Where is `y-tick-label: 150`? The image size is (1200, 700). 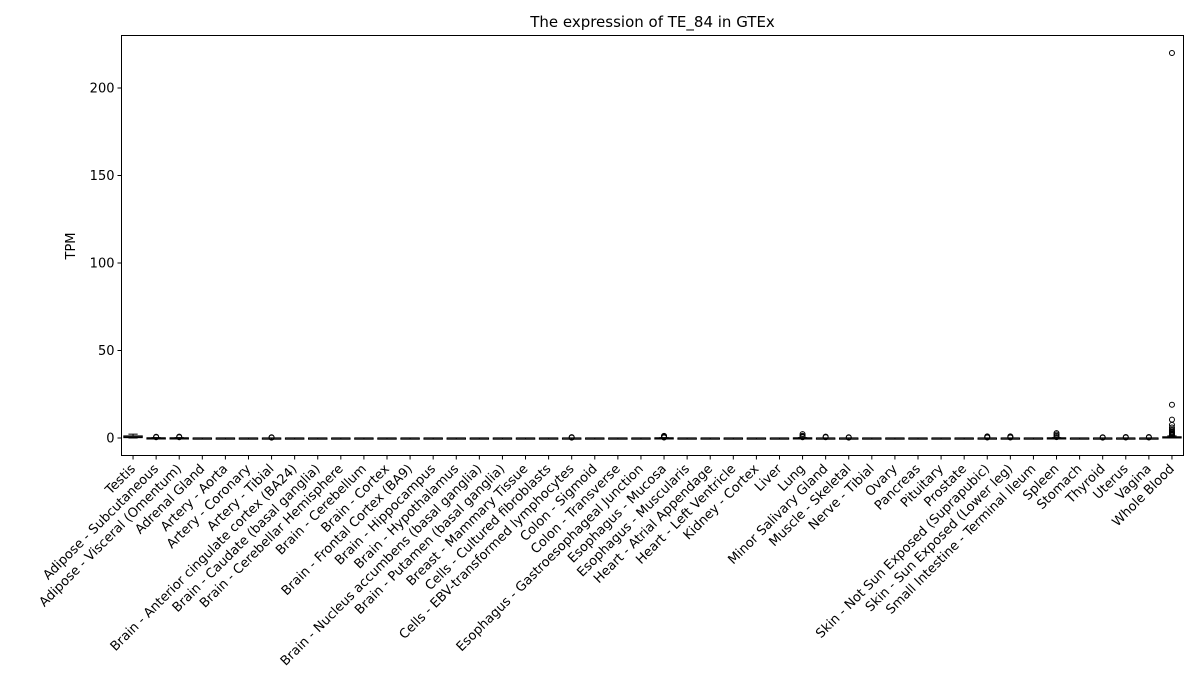 y-tick-label: 150 is located at coordinates (102, 176).